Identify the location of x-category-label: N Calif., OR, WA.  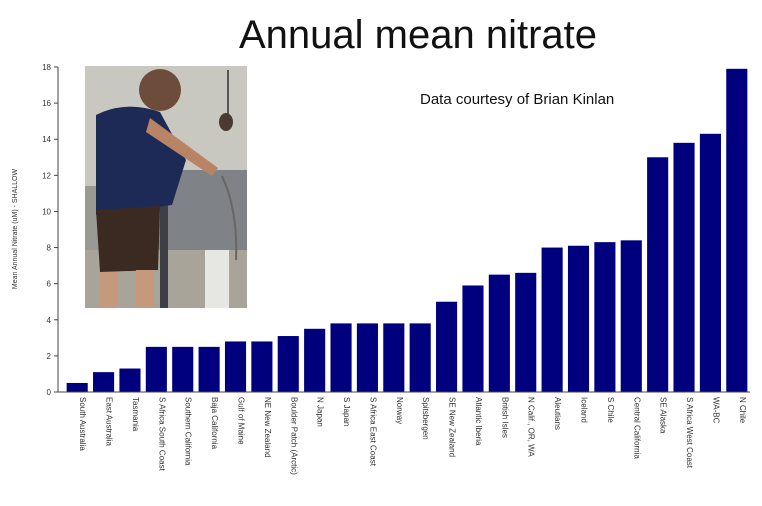
(531, 427).